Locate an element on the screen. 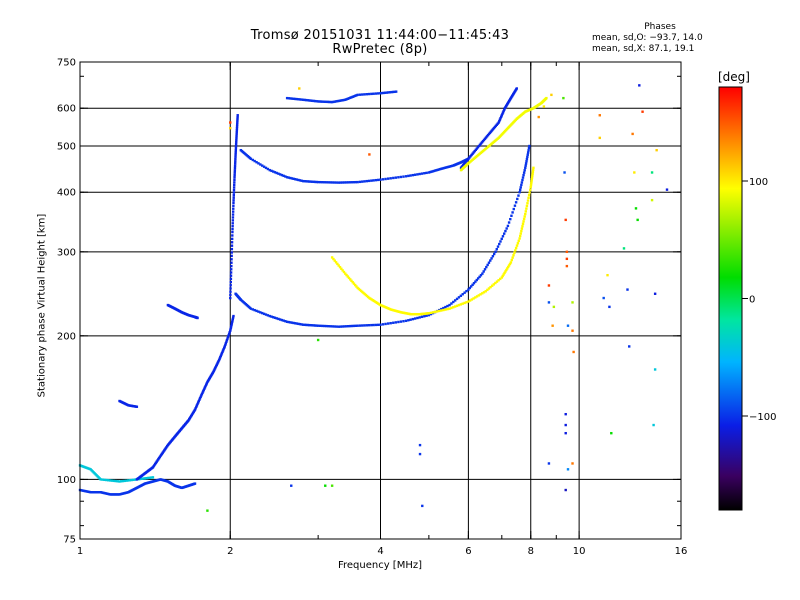 This screenshot has width=800, height=600. colorbar-unit-label: [deg] is located at coordinates (734, 77).